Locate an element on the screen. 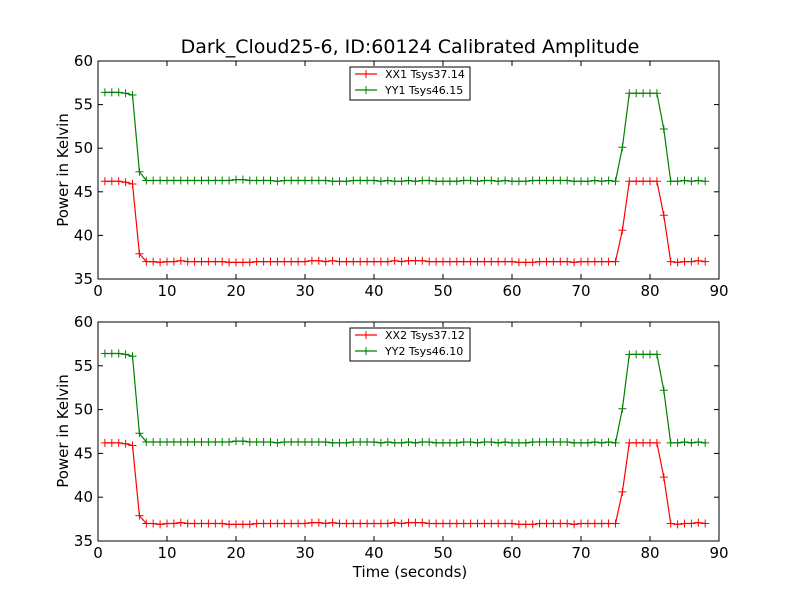 The image size is (800, 600). y-axis-label-top: Power in Kelvin is located at coordinates (63, 170).